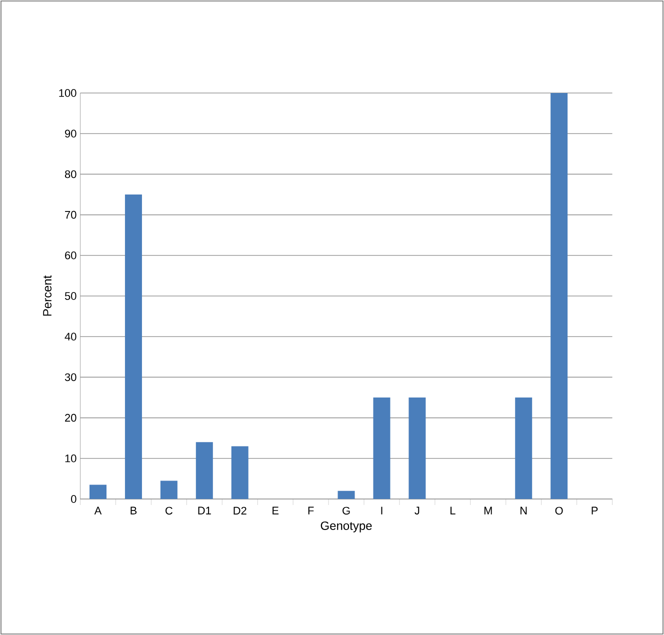  Describe the element at coordinates (311, 510) in the screenshot. I see `x-tick-label: F` at that location.